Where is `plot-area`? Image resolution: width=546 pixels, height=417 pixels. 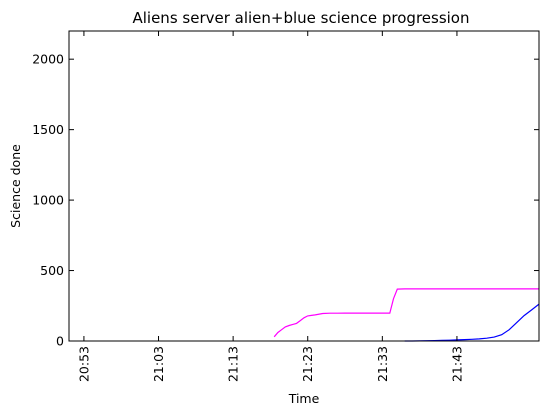 plot-area is located at coordinates (406, 315).